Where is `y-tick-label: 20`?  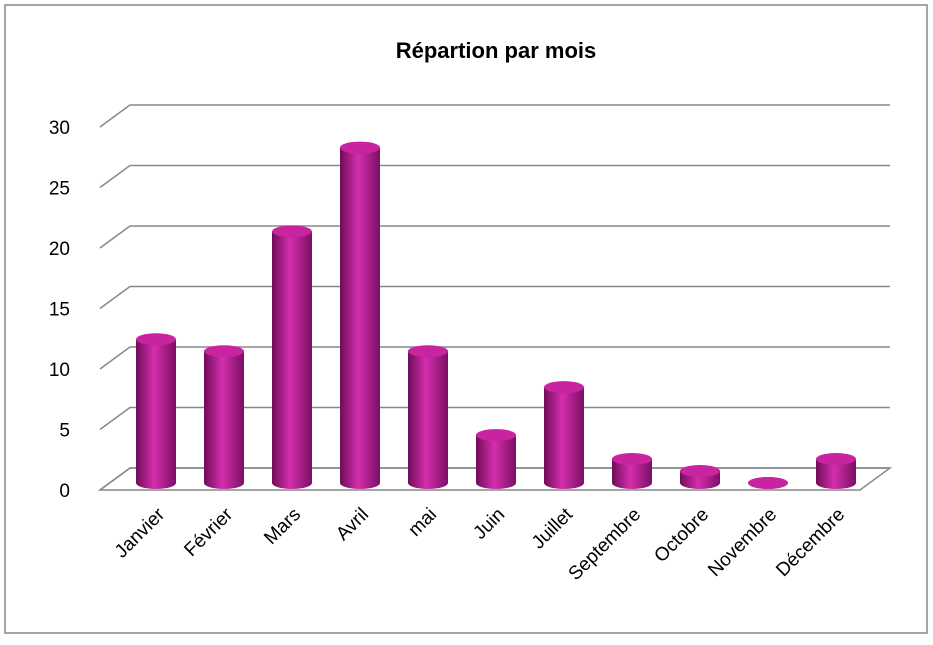 y-tick-label: 20 is located at coordinates (59, 249).